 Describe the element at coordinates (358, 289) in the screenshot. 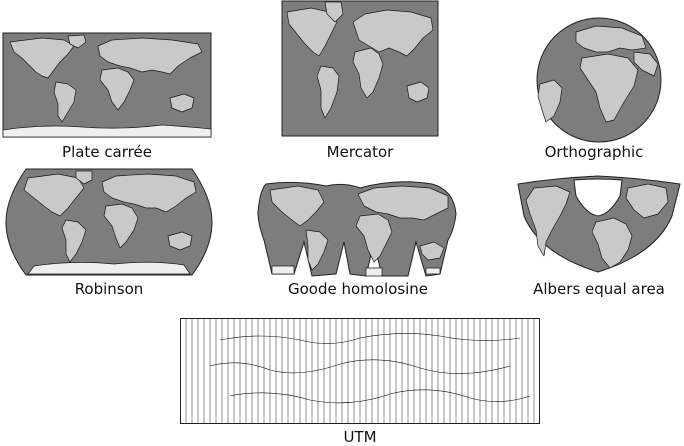

I see `goode-label: Goode homolosine` at that location.